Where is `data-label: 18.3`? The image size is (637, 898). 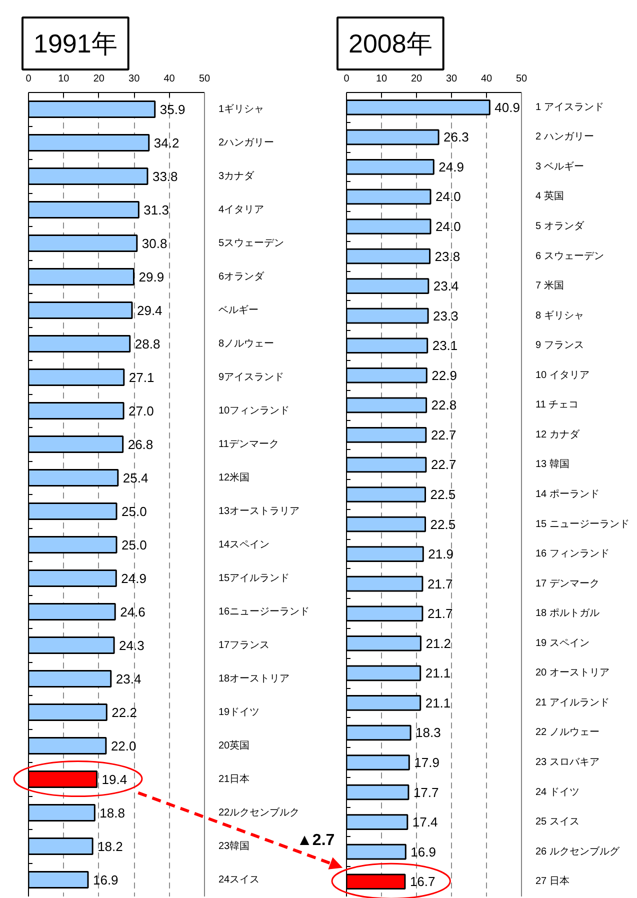 data-label: 18.3 is located at coordinates (428, 732).